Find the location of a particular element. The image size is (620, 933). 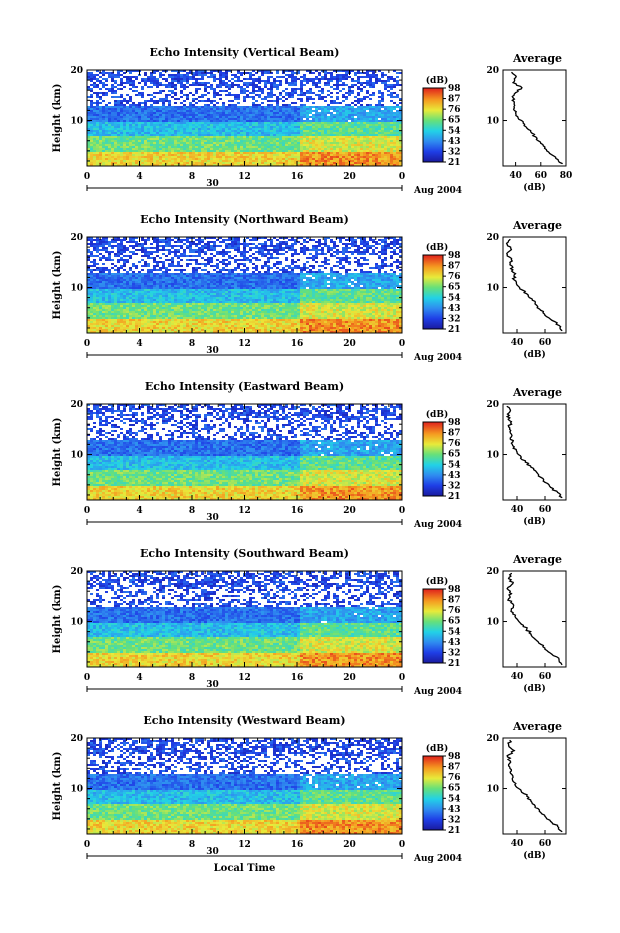

average-profile-line is located at coordinates (534, 452).